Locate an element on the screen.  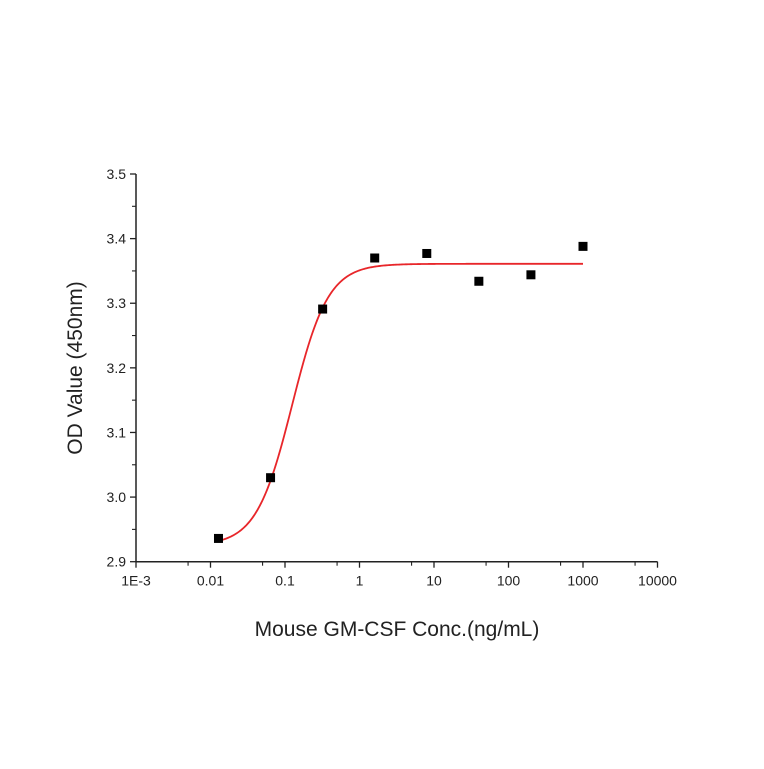
y-tick-label: 3.3 is located at coordinates (117, 303).